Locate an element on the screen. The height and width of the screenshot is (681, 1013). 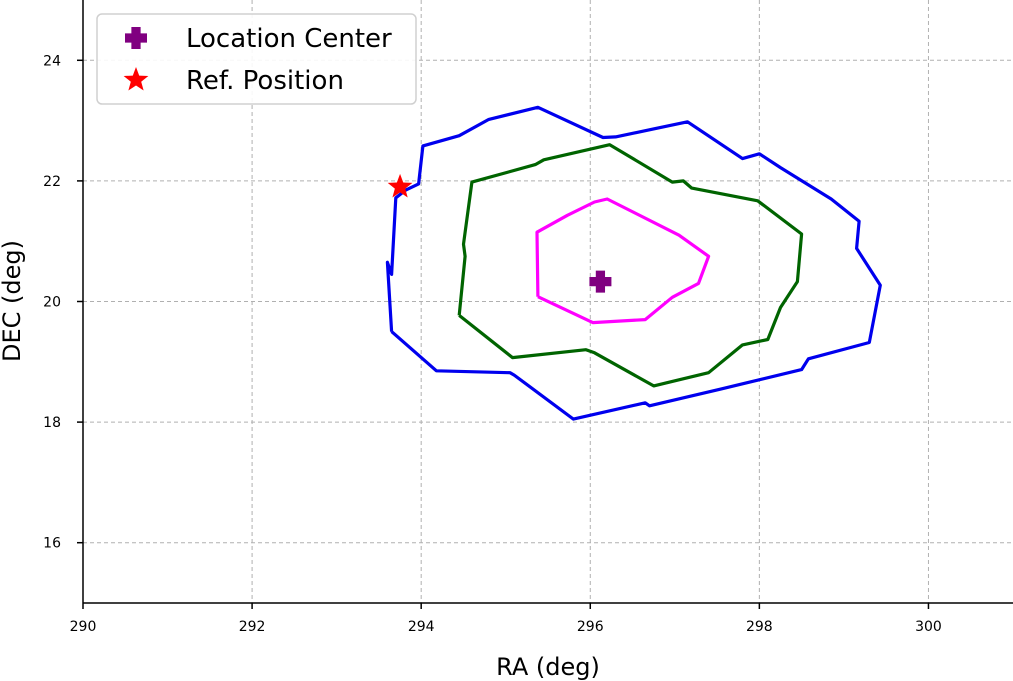
y-axis-label: DEC (deg) is located at coordinates (13, 301).